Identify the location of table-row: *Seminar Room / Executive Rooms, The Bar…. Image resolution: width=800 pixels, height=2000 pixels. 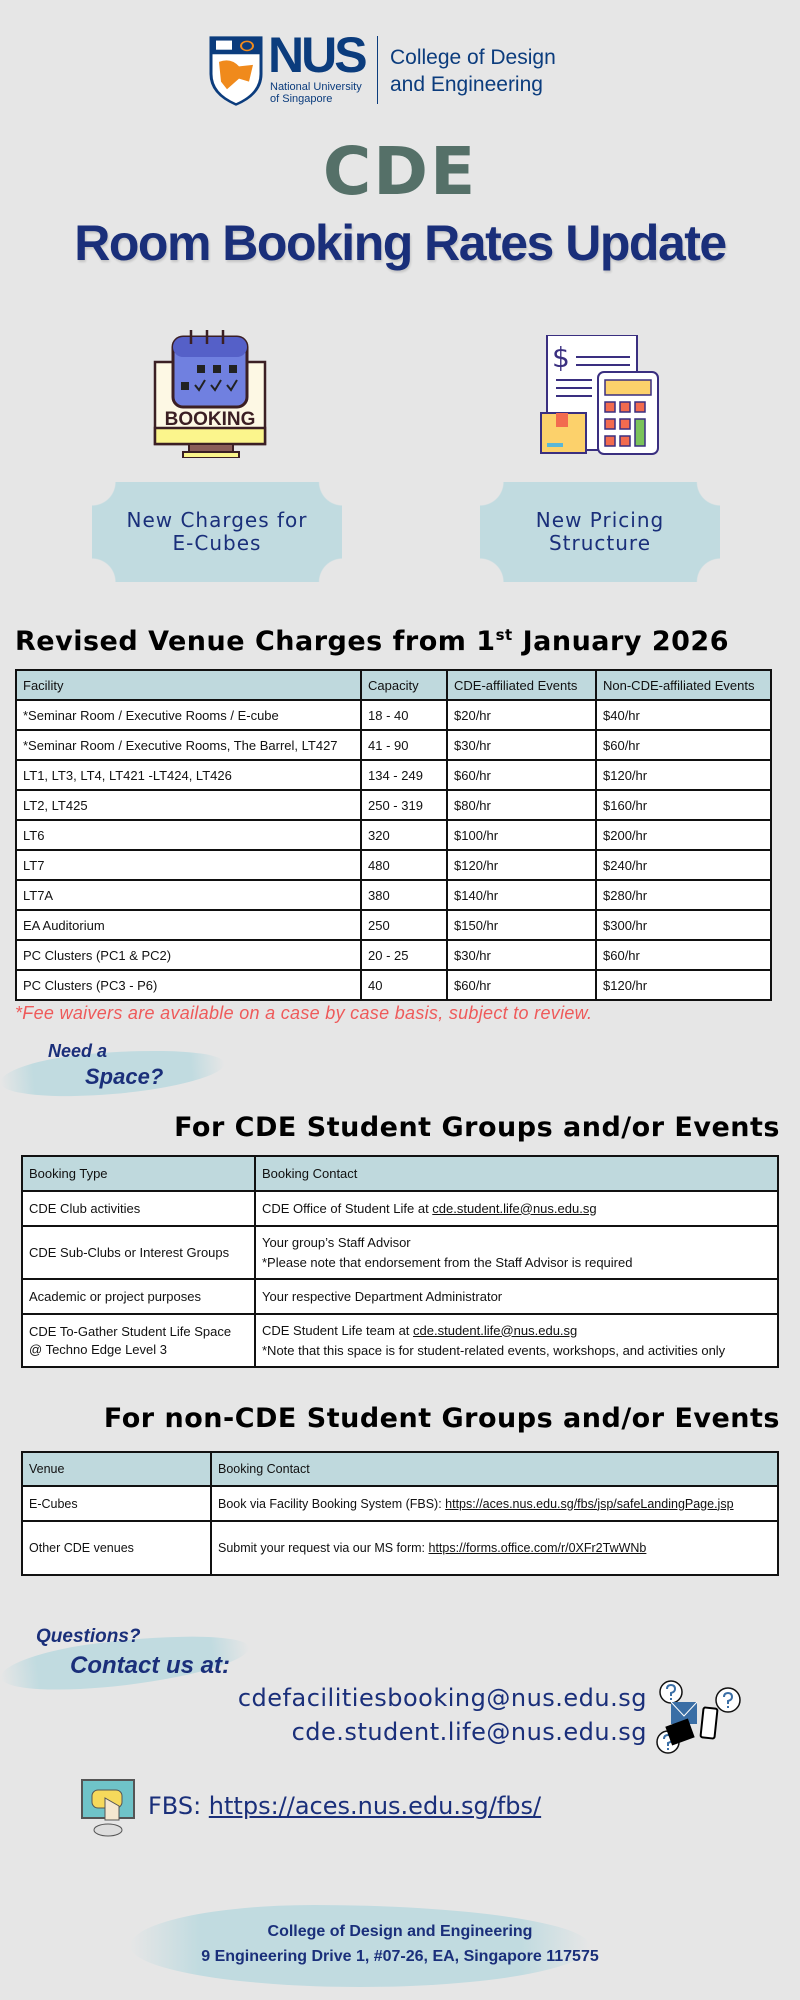
(393, 745).